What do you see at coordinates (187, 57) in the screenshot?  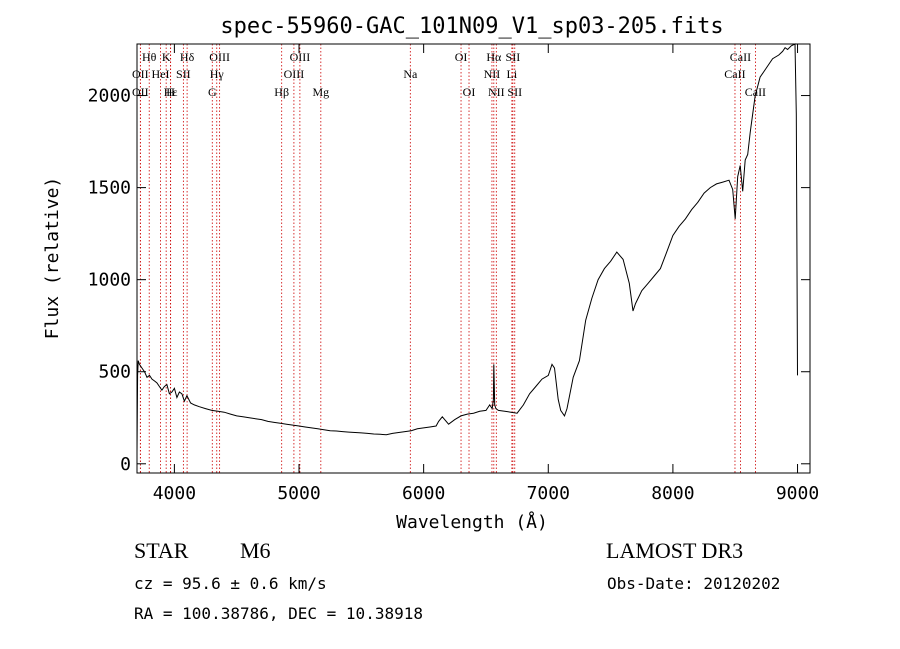 I see `line-label-2: Hδ` at bounding box center [187, 57].